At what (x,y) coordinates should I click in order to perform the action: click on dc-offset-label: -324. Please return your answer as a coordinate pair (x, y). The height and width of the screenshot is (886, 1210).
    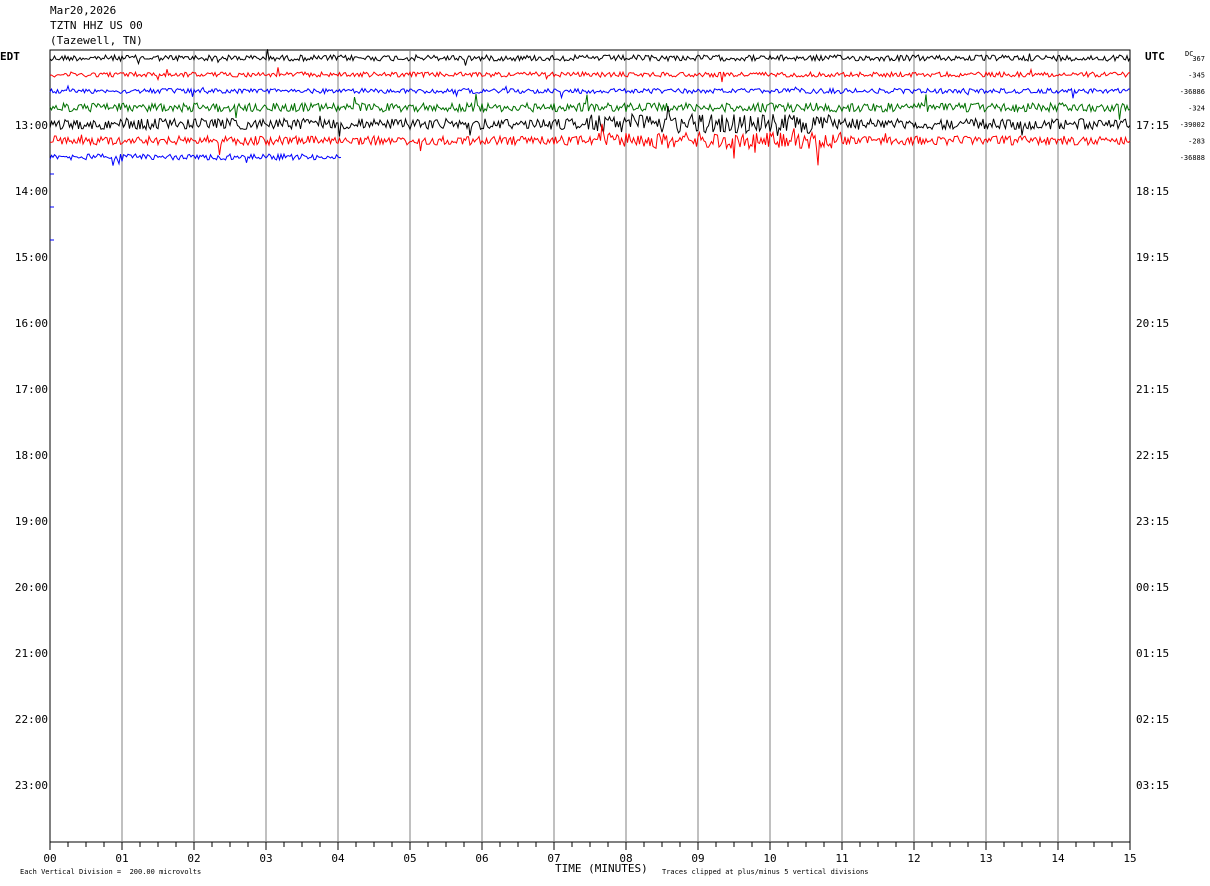
    Looking at the image, I should click on (1196, 109).